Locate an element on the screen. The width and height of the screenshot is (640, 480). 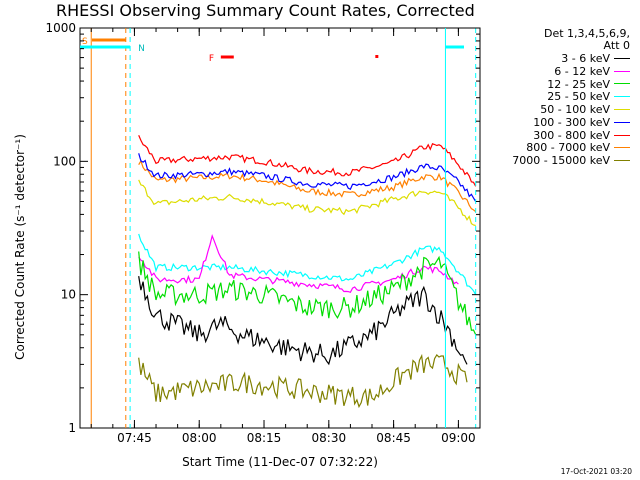
x-tick-label-1: 08:00 is located at coordinates (199, 438).